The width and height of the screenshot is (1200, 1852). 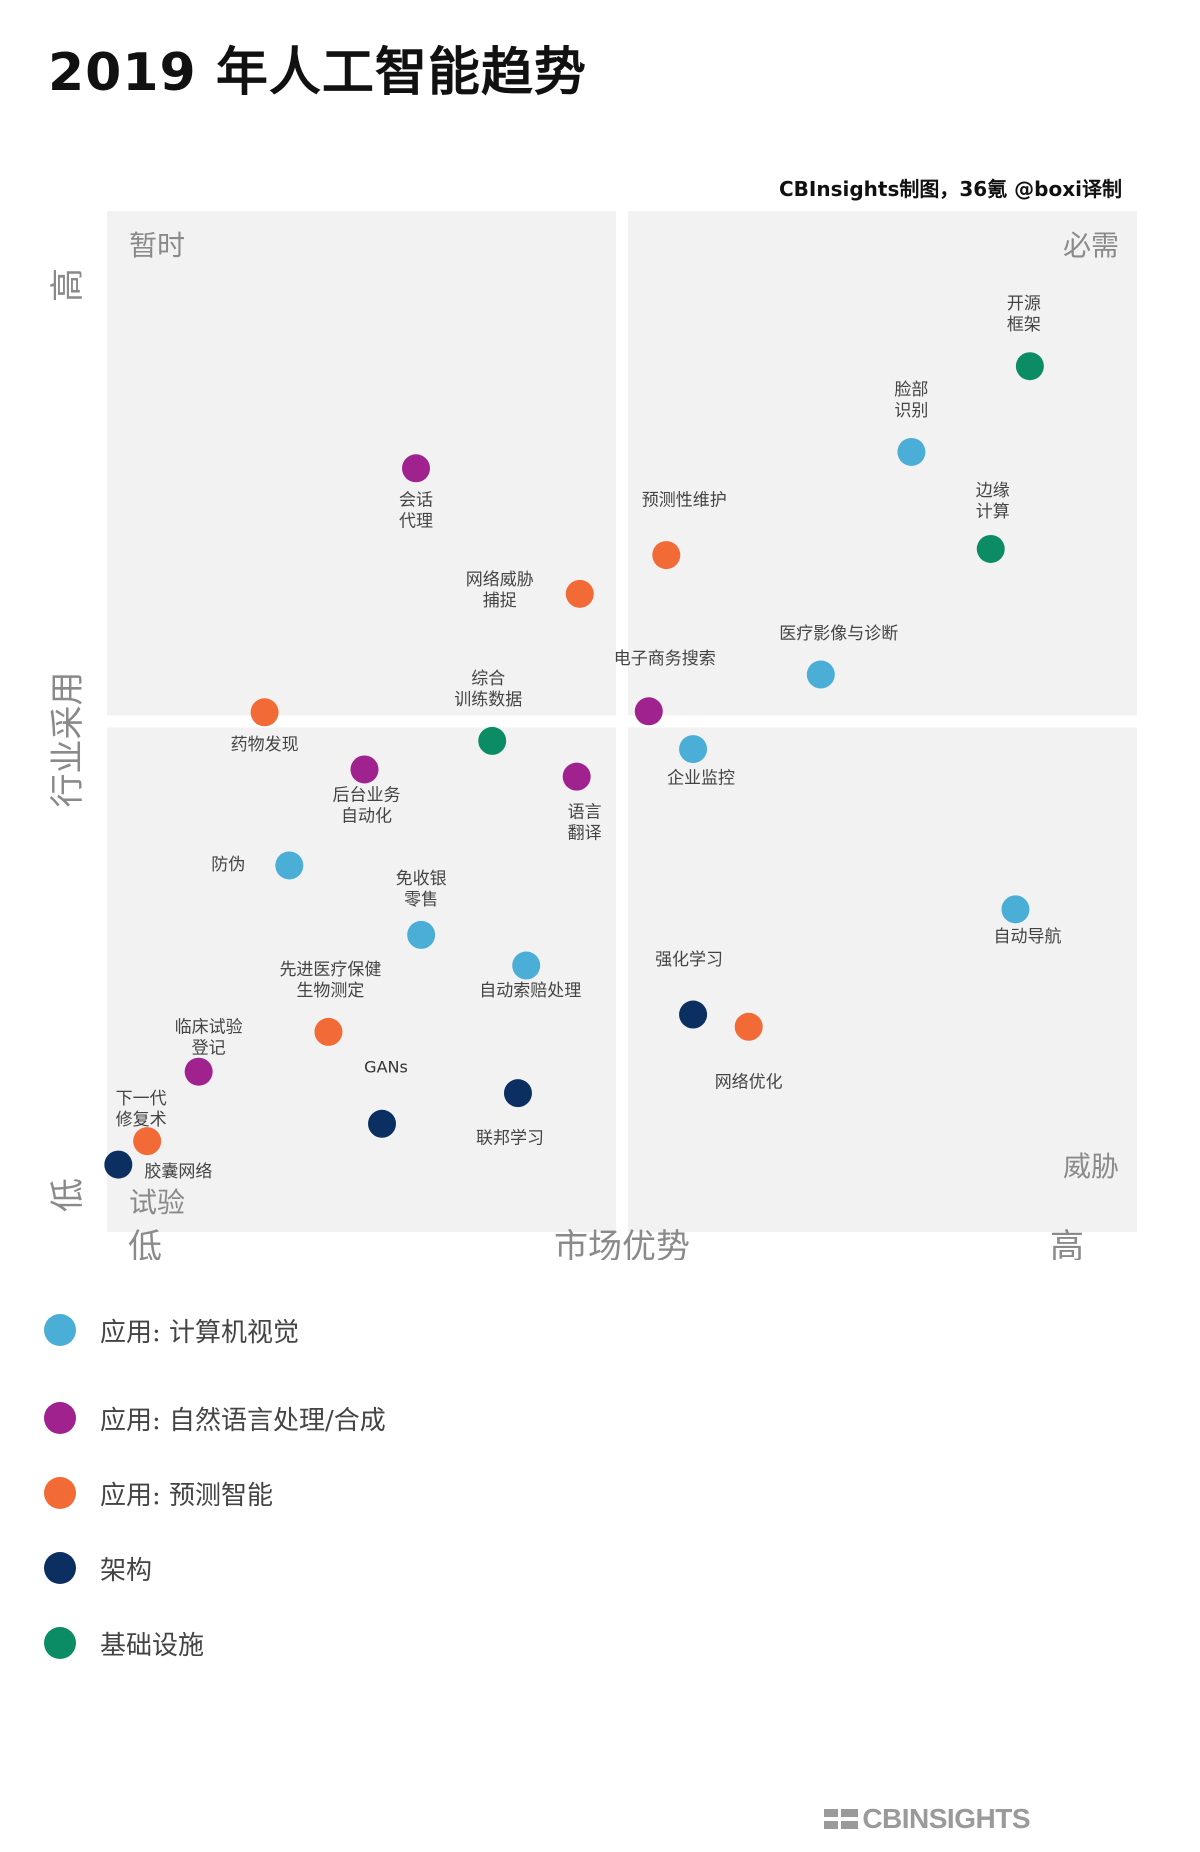 I want to click on y-axis-high-label: 高, so click(x=68, y=285).